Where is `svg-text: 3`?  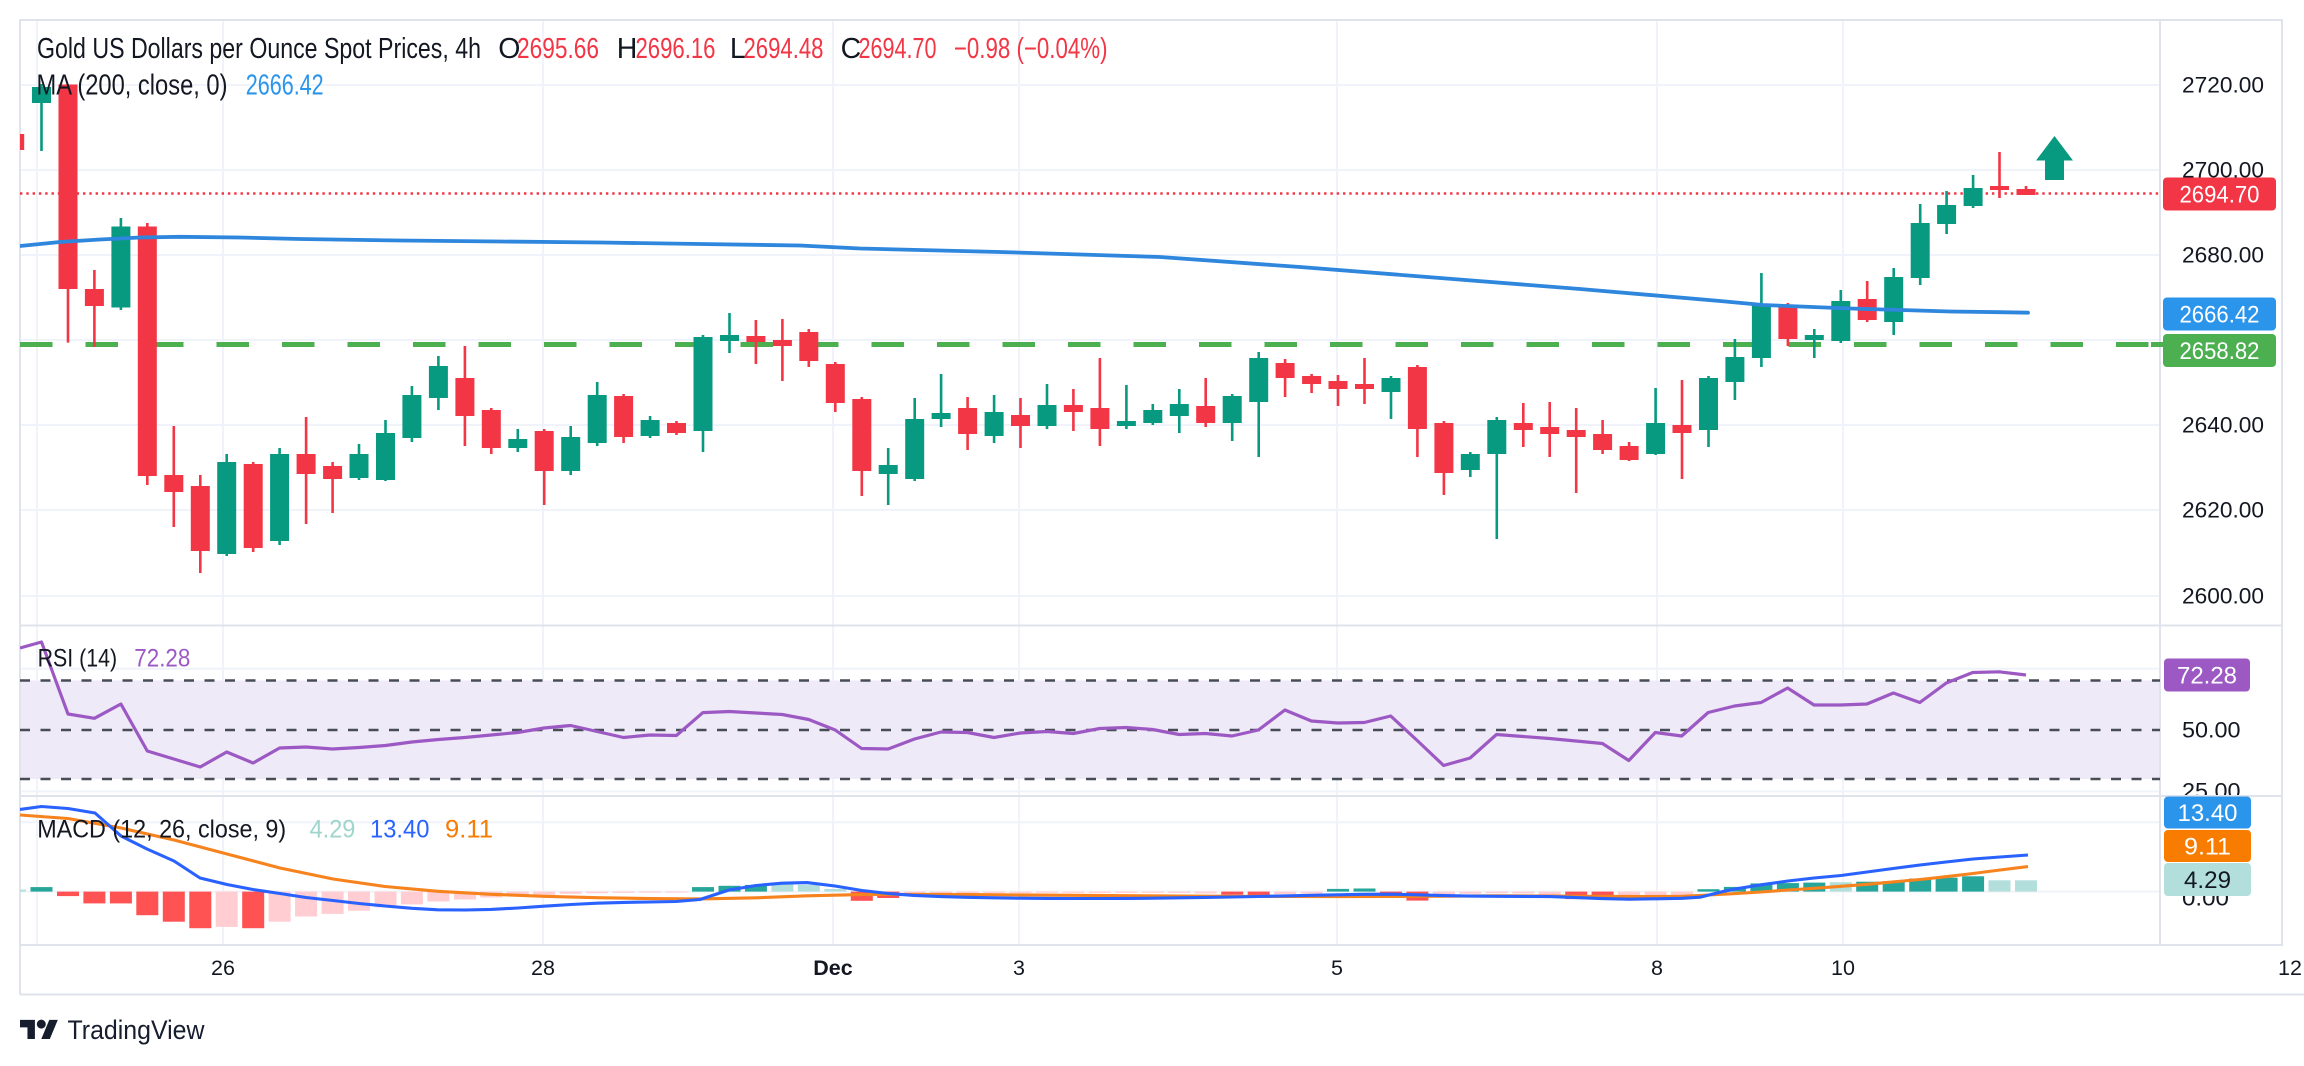 svg-text: 3 is located at coordinates (1019, 968).